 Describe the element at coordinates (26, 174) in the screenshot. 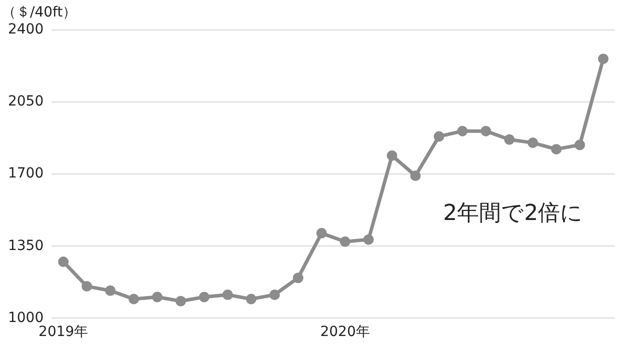

I see `y-tick-label: 1700` at that location.